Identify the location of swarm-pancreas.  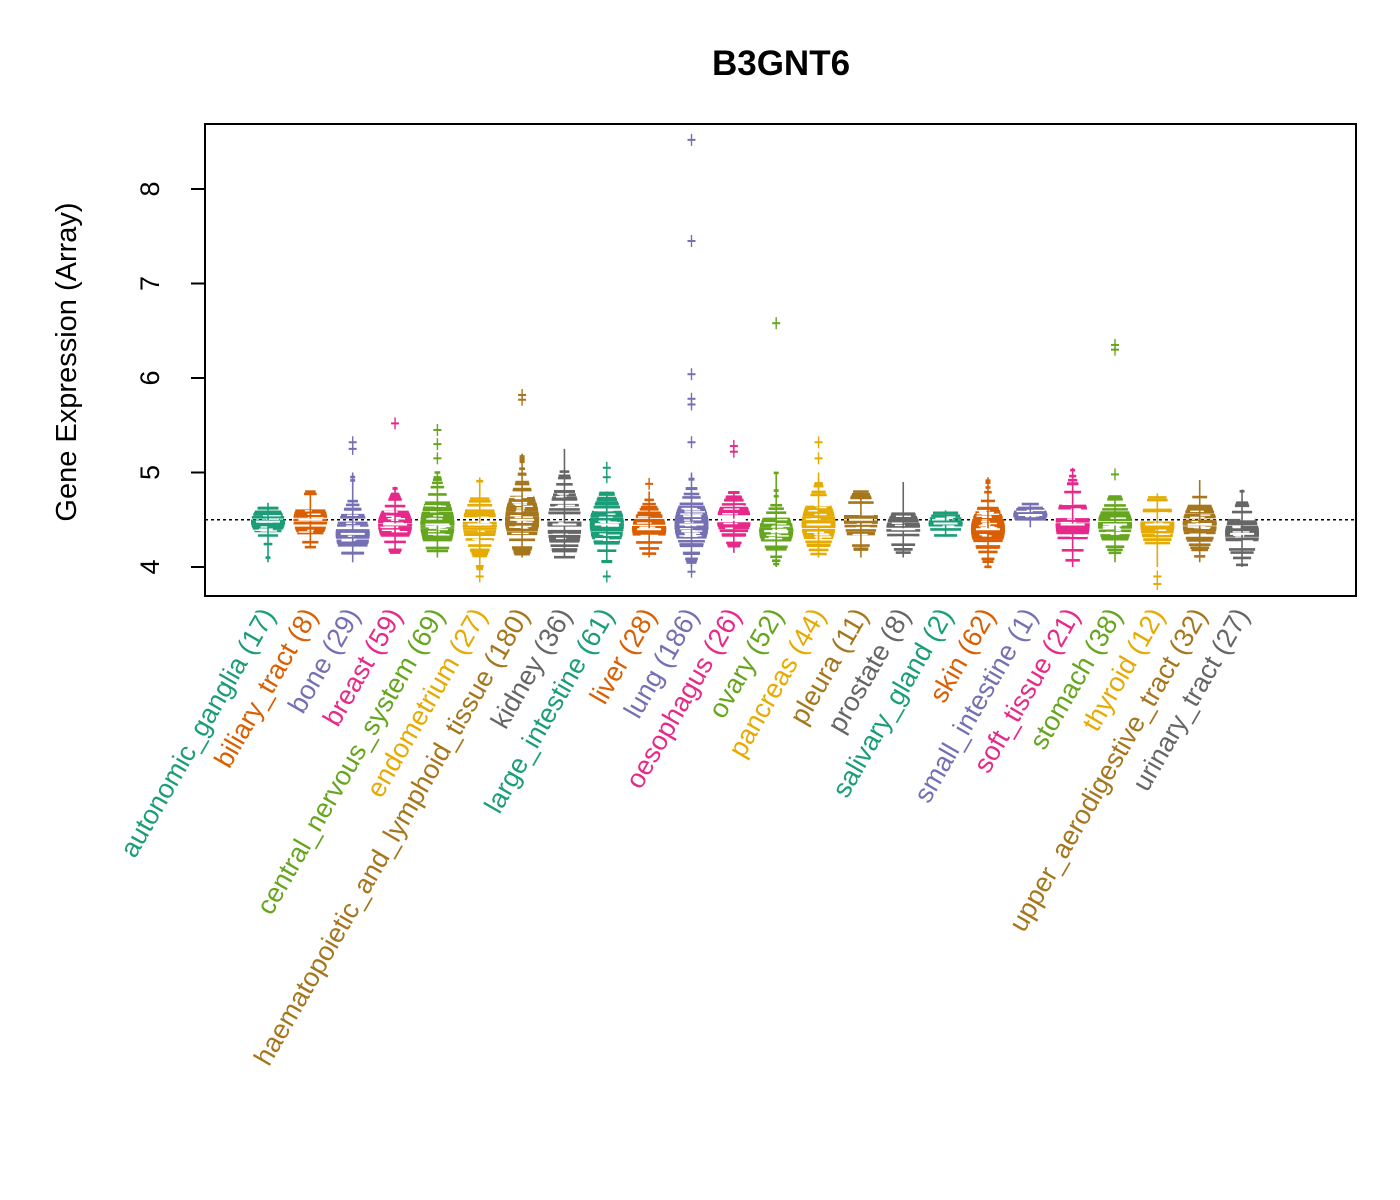
(818, 497).